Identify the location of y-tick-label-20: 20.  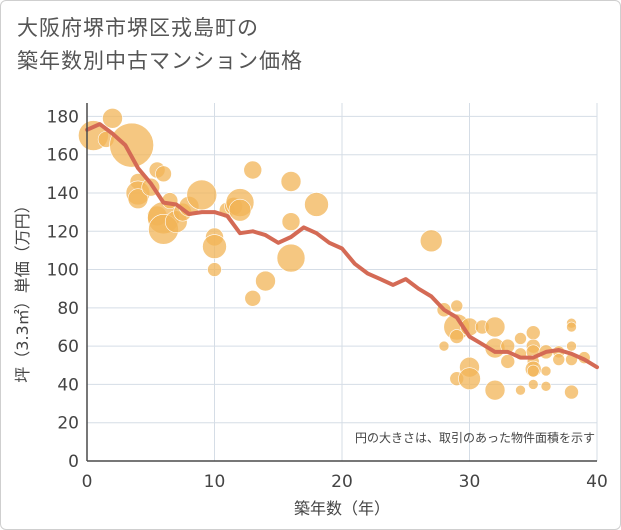
(68, 424).